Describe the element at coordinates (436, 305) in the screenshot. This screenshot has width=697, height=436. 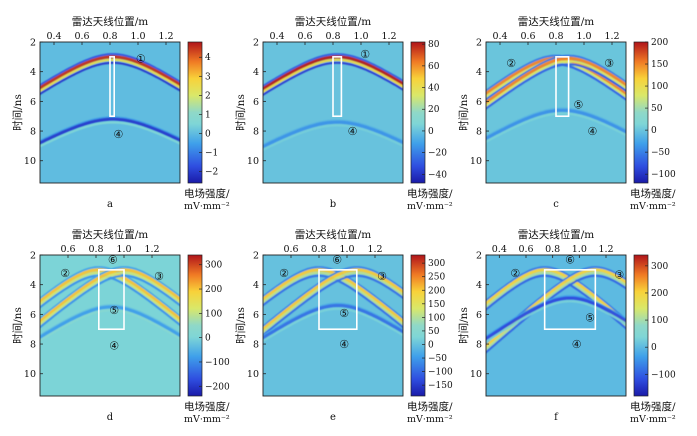
I see `panel-e-colorbar-label: 150` at that location.